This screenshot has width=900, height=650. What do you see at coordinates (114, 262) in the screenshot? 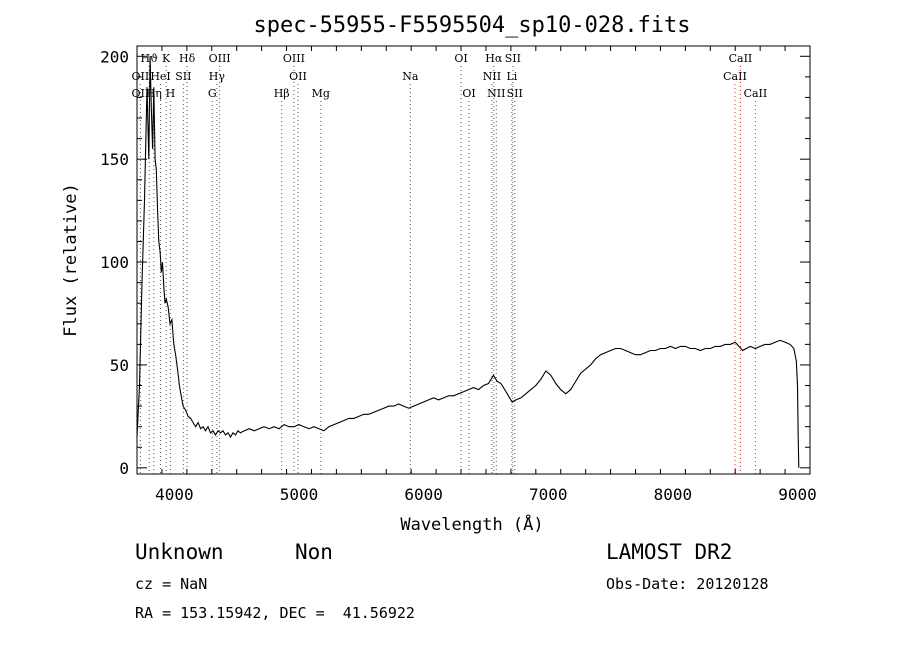
I see `y-tick-label: 100` at bounding box center [114, 262].